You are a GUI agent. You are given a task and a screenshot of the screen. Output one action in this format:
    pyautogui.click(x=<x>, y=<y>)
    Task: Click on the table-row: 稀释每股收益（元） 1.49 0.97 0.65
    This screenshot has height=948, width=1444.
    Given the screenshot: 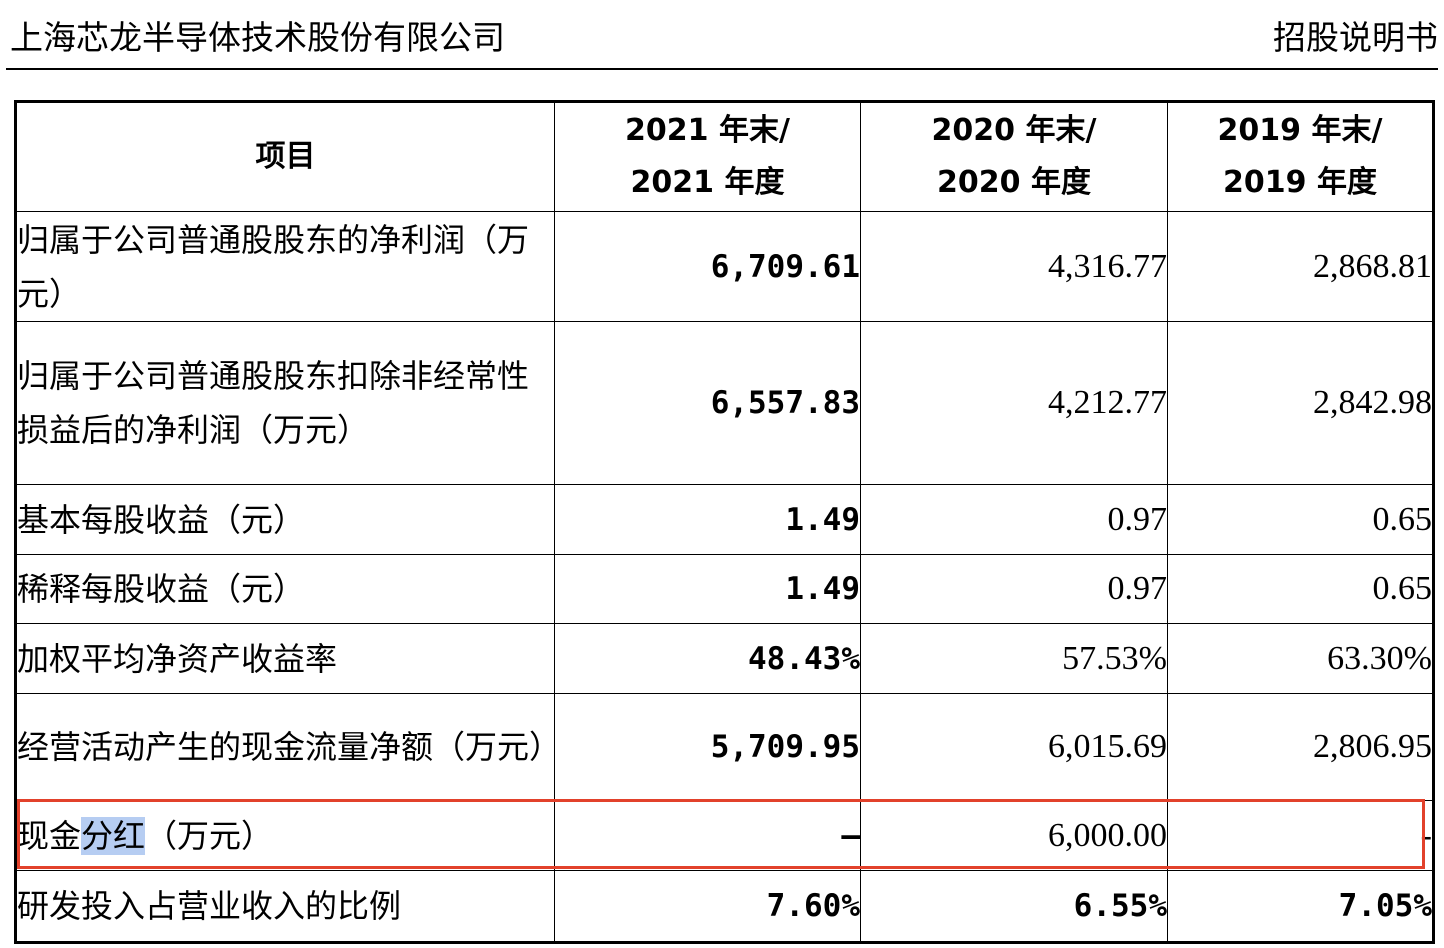 What is the action you would take?
    pyautogui.click(x=724, y=589)
    